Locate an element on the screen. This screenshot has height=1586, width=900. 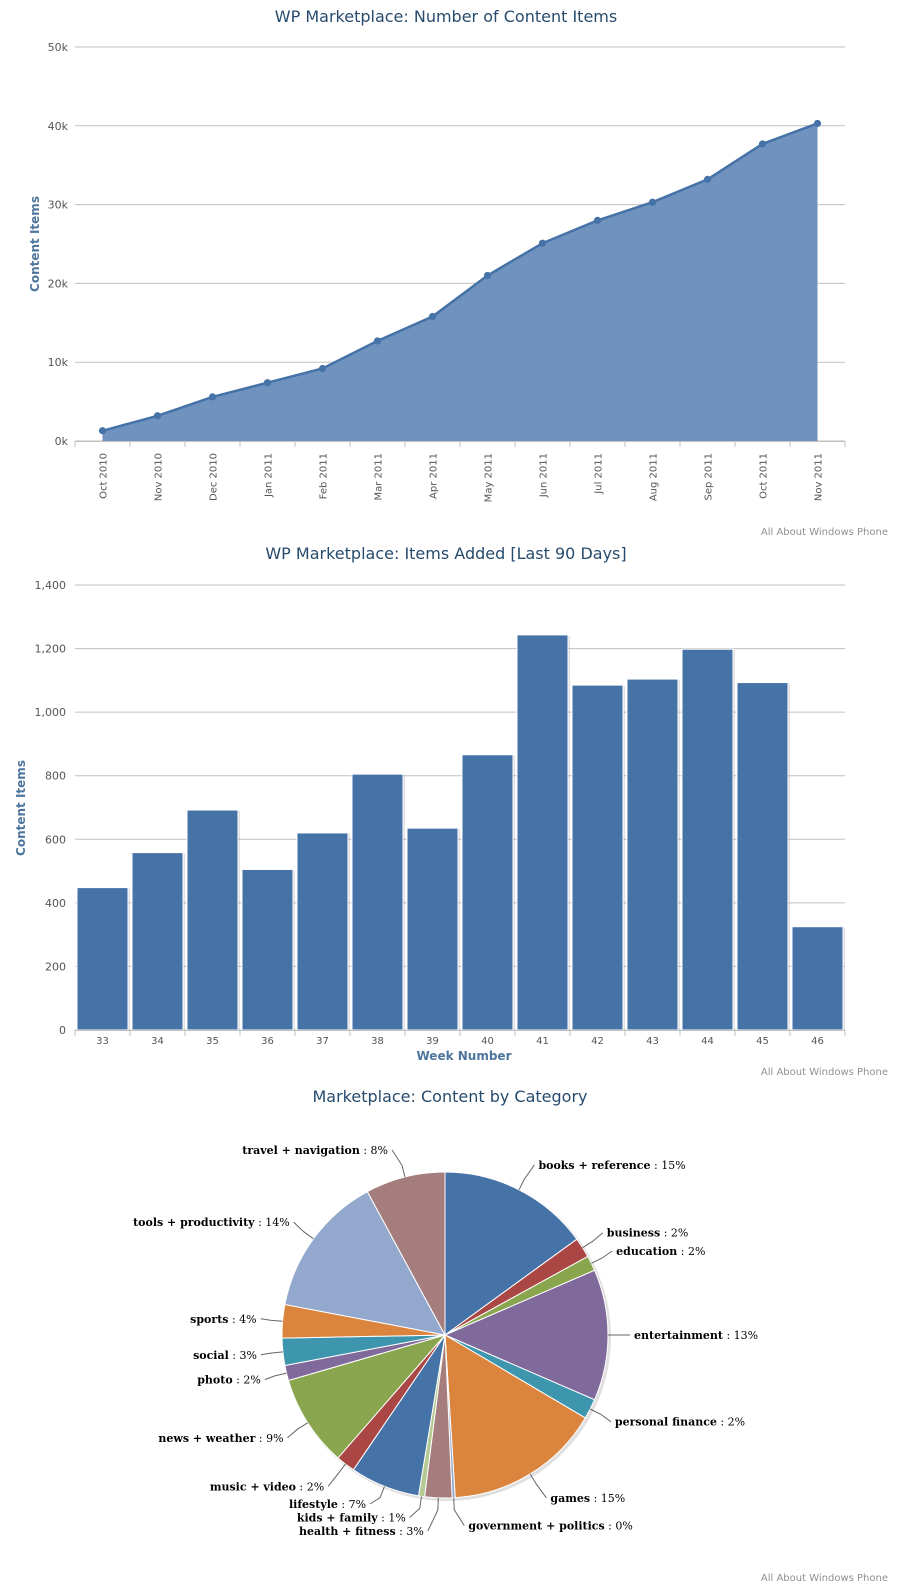
pie-slice-books-reference is located at coordinates (511, 1253).